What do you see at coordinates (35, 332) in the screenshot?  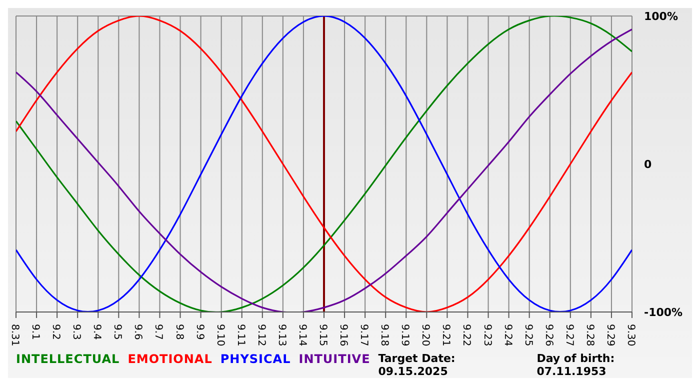 I see `x-tick-label: 9.1` at bounding box center [35, 332].